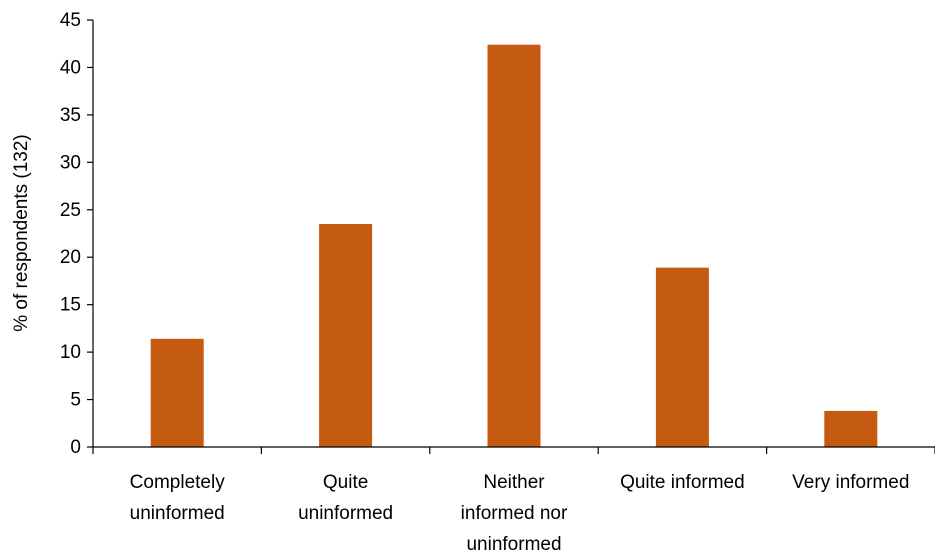 This screenshot has width=935, height=555. What do you see at coordinates (513, 450) in the screenshot?
I see `x-axis-ticks` at bounding box center [513, 450].